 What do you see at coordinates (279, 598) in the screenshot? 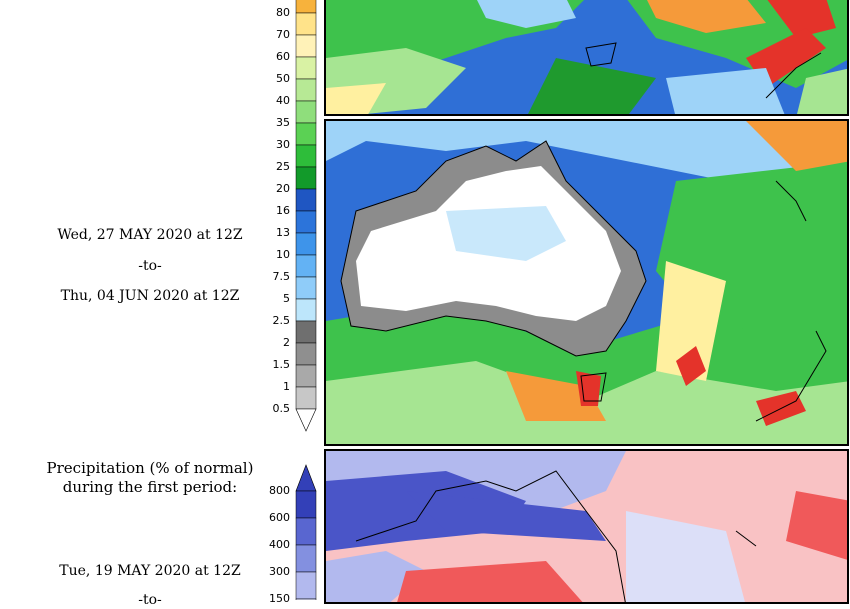
I see `pct-scale-tick: 150` at bounding box center [279, 598].